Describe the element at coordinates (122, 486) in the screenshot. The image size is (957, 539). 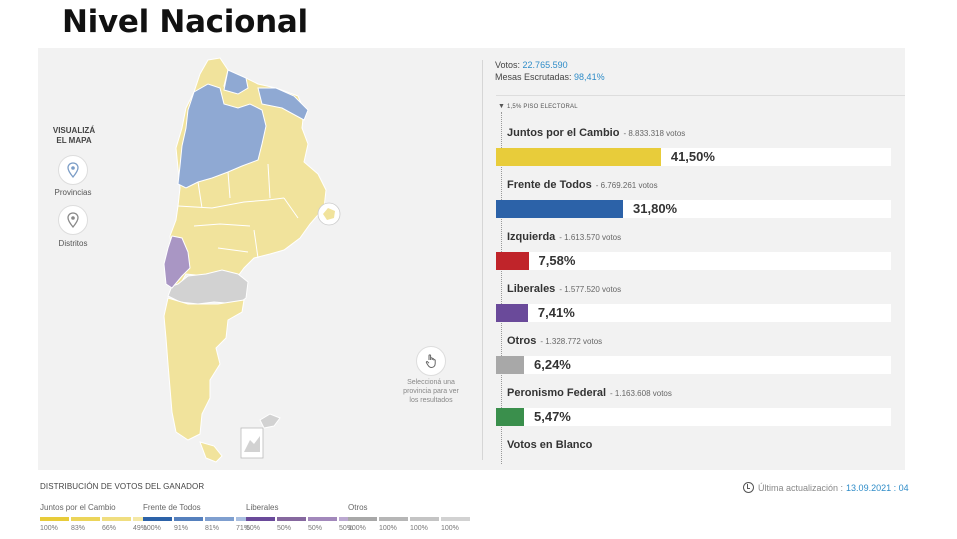
I see `distribution-title: DISTRIBUCIÓN DE VOTOS DEL GANADOR` at that location.